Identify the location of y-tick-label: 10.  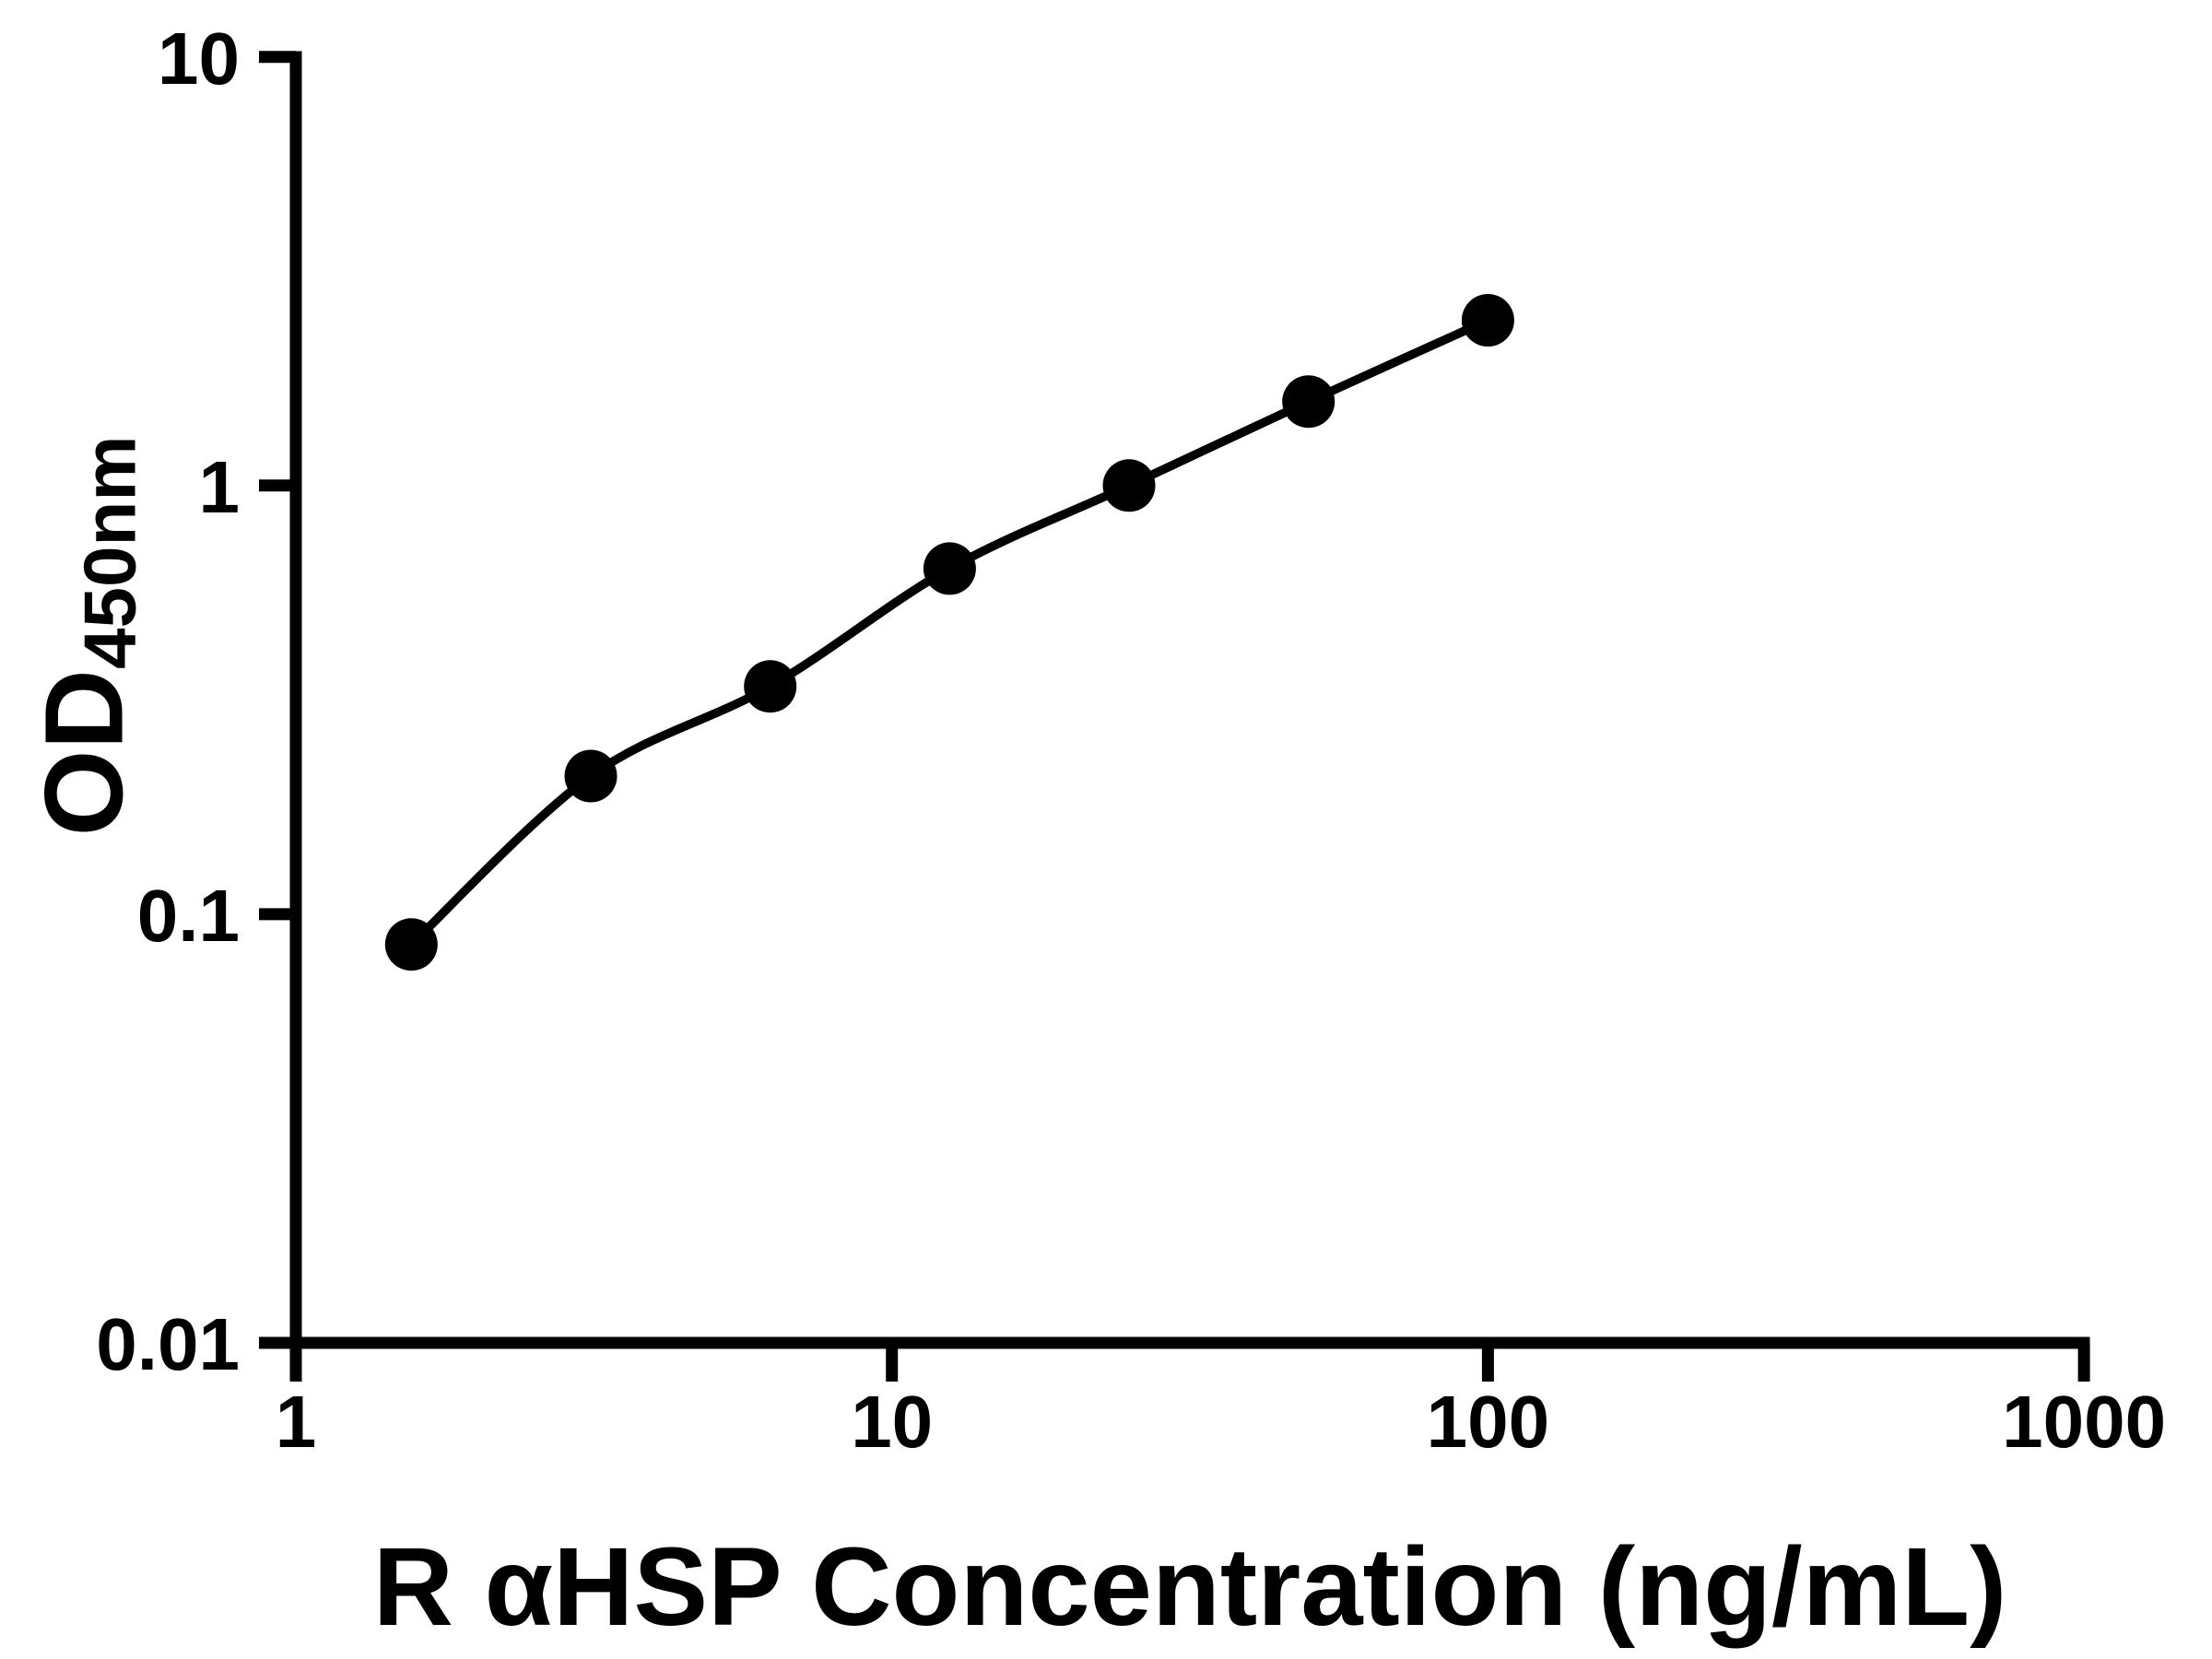
(199, 58).